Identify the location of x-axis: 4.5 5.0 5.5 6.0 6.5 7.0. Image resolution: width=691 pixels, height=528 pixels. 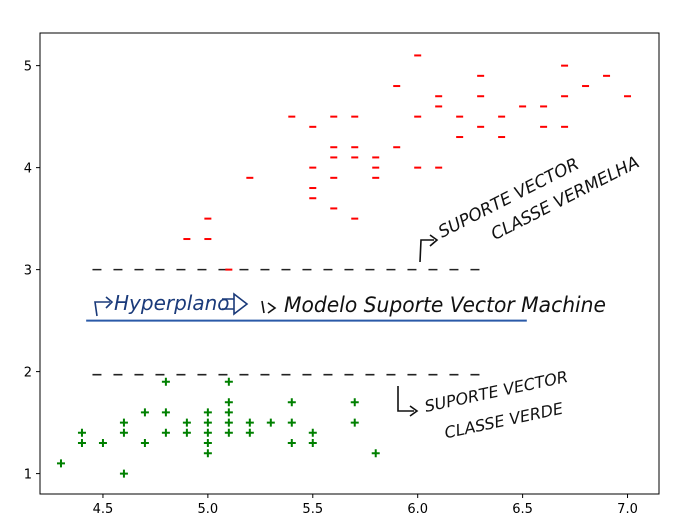
(365, 505).